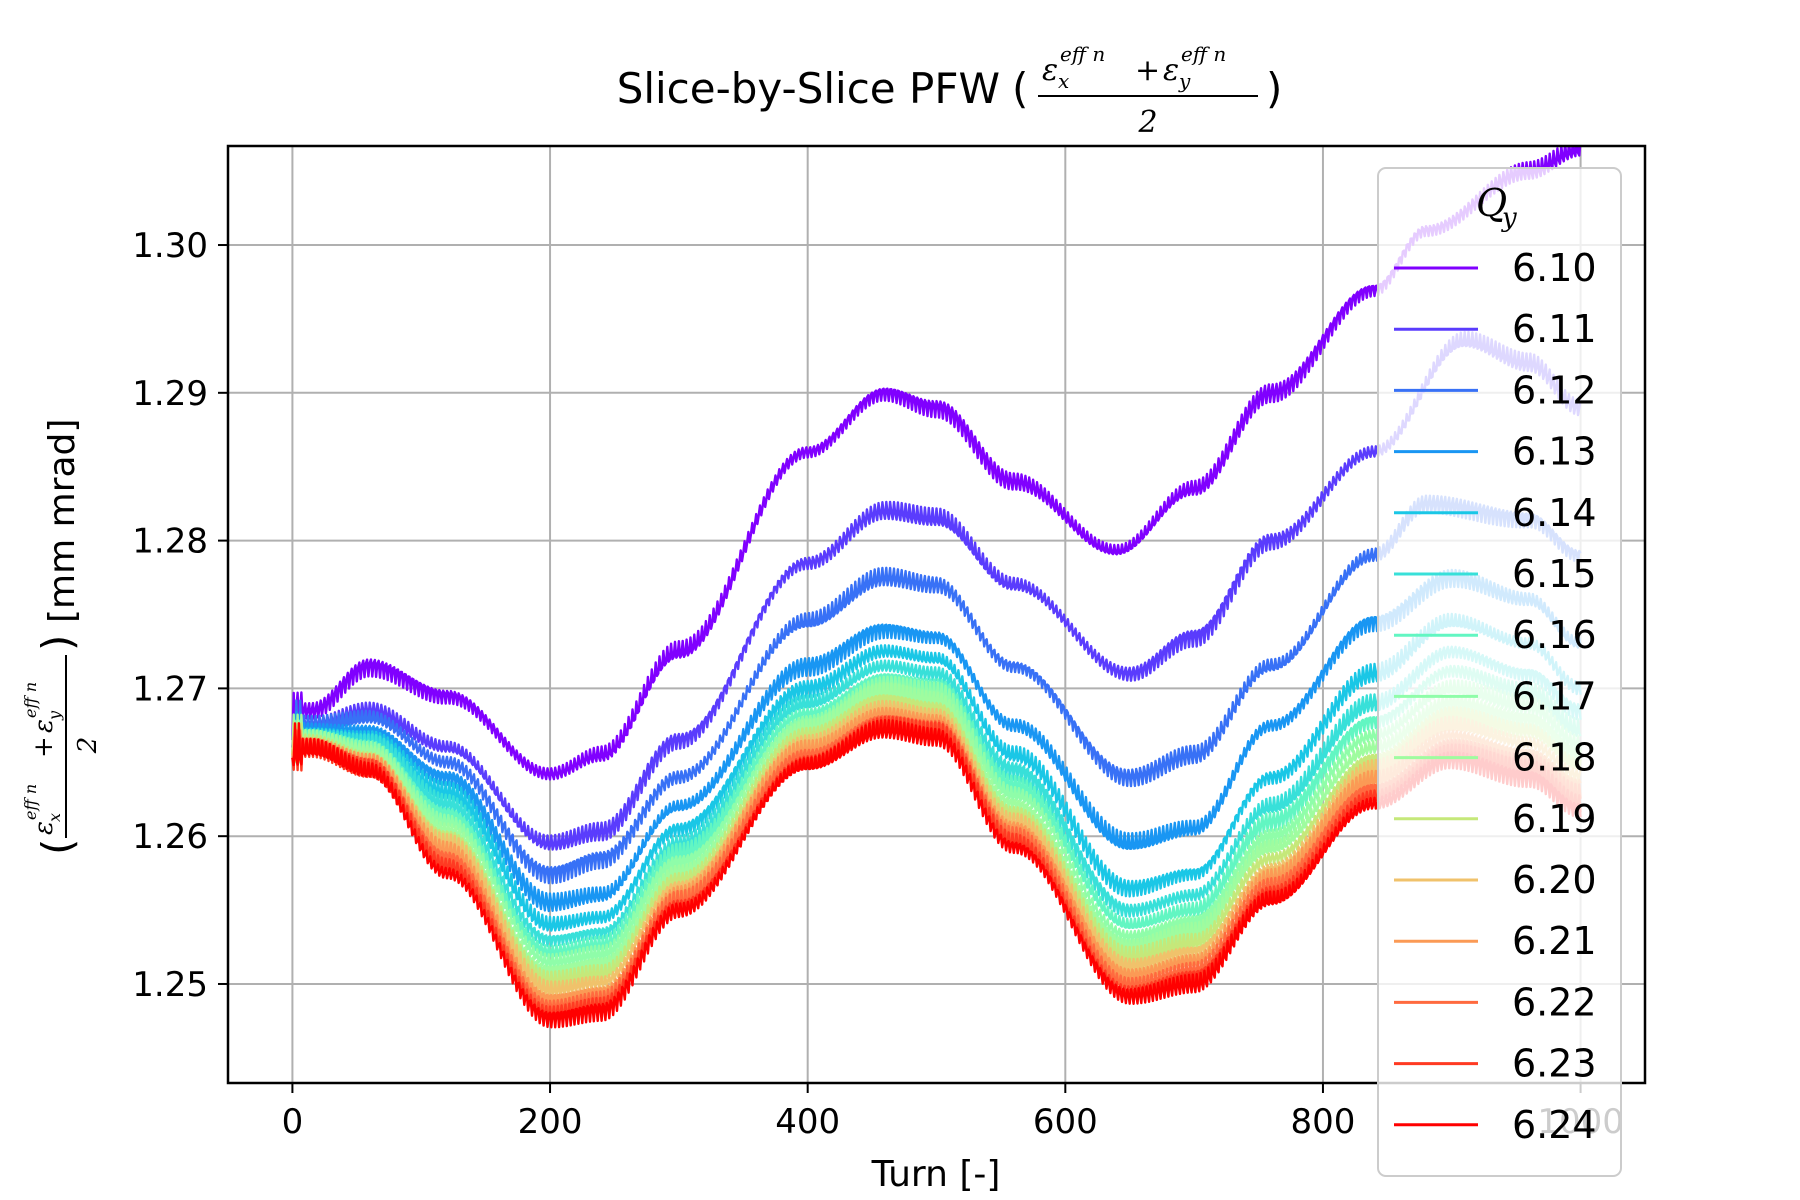 The width and height of the screenshot is (1800, 1200). Describe the element at coordinates (170, 394) in the screenshot. I see `y-tick-label: 1.29` at that location.